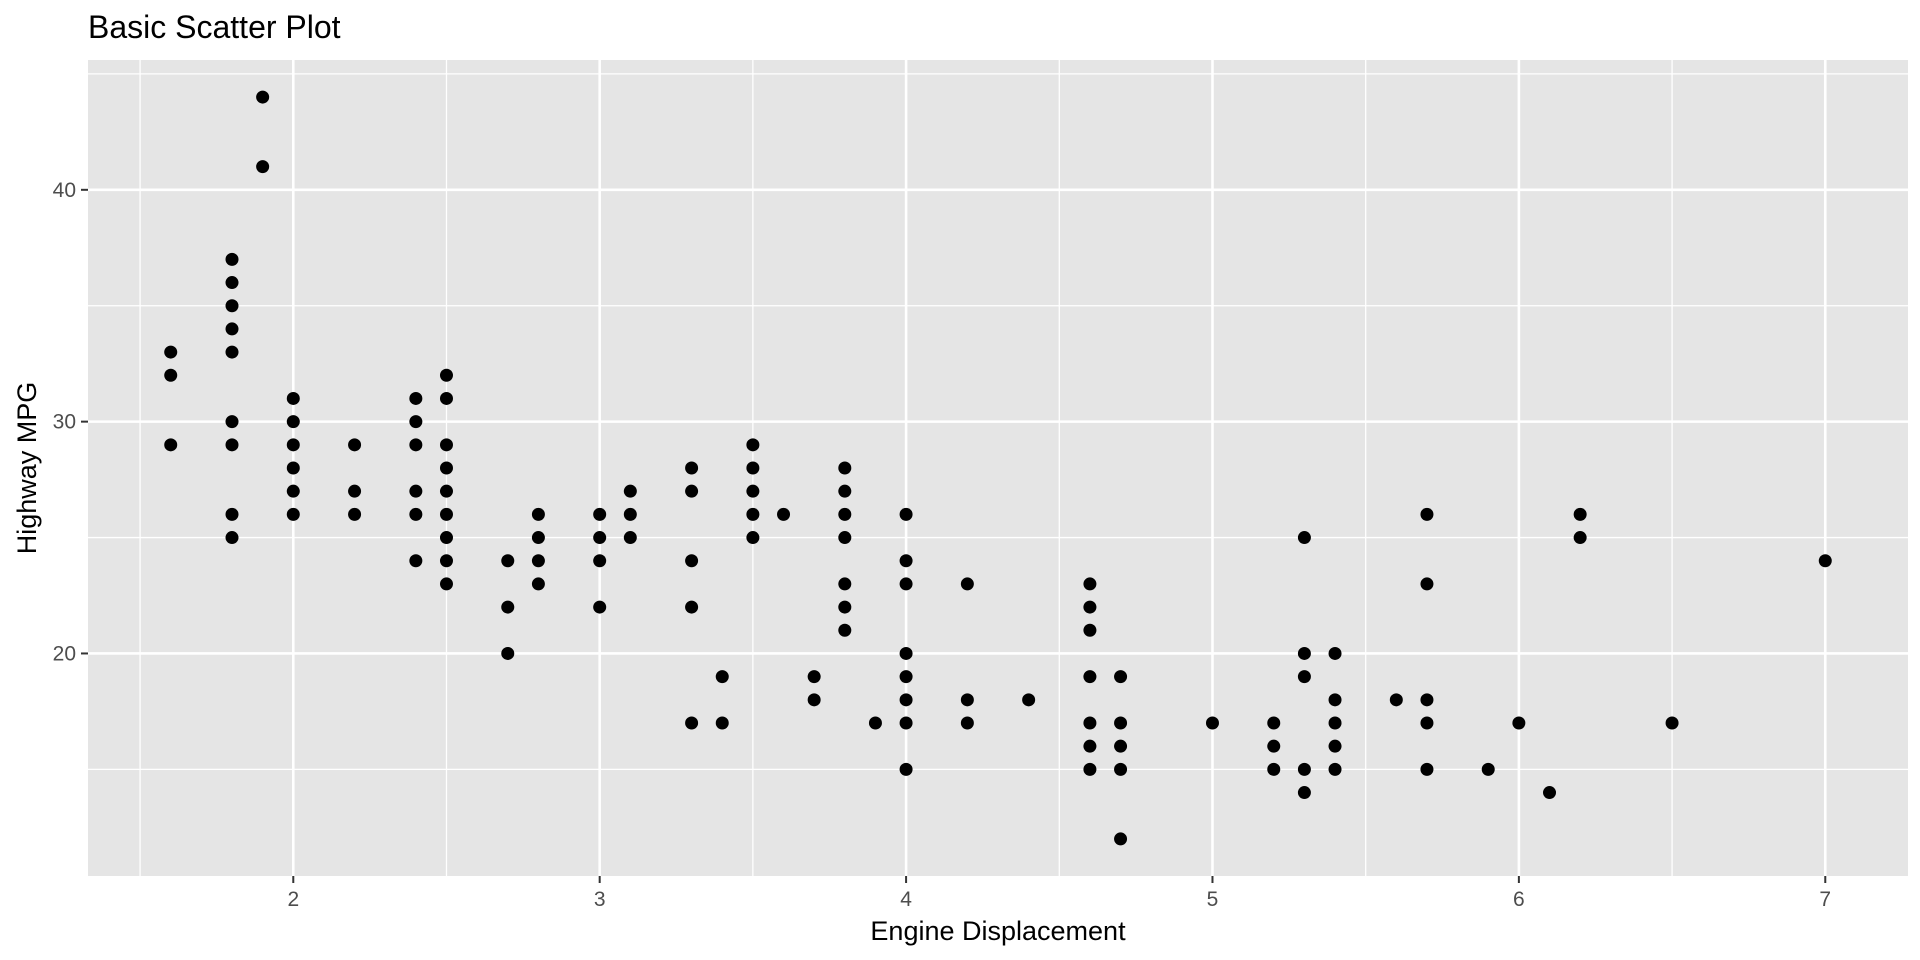  What do you see at coordinates (64, 190) in the screenshot?
I see `y-tick-label: 40` at bounding box center [64, 190].